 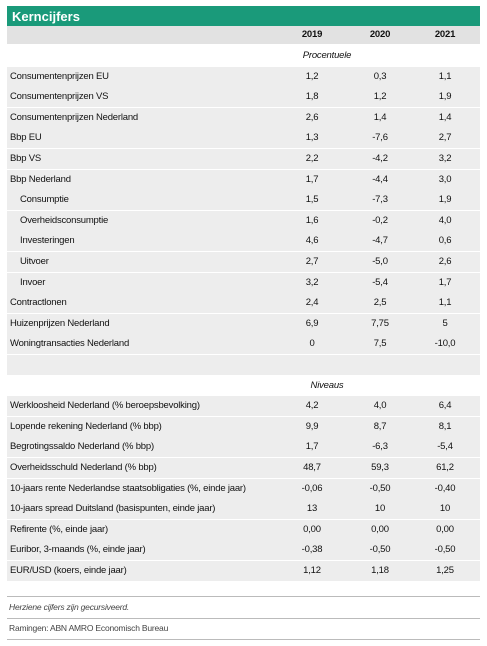 What do you see at coordinates (380, 303) in the screenshot?
I see `cell-value: 2,5` at bounding box center [380, 303].